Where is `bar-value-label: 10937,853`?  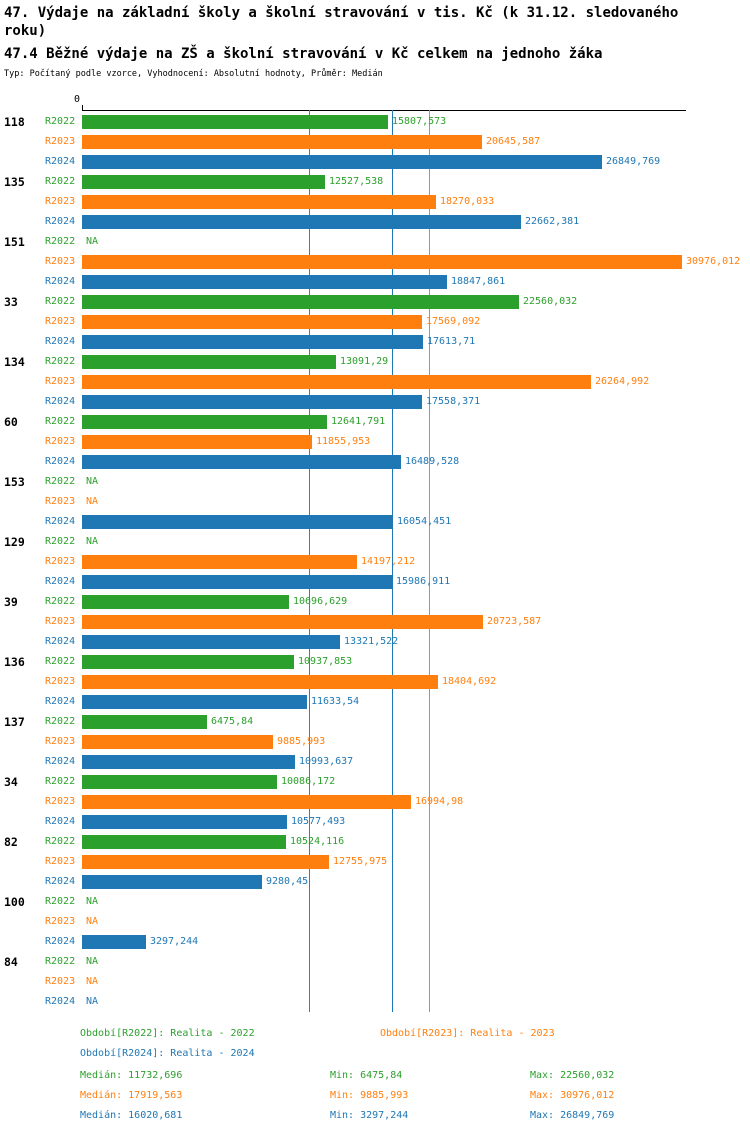
bar-value-label: 10937,853 is located at coordinates (325, 661).